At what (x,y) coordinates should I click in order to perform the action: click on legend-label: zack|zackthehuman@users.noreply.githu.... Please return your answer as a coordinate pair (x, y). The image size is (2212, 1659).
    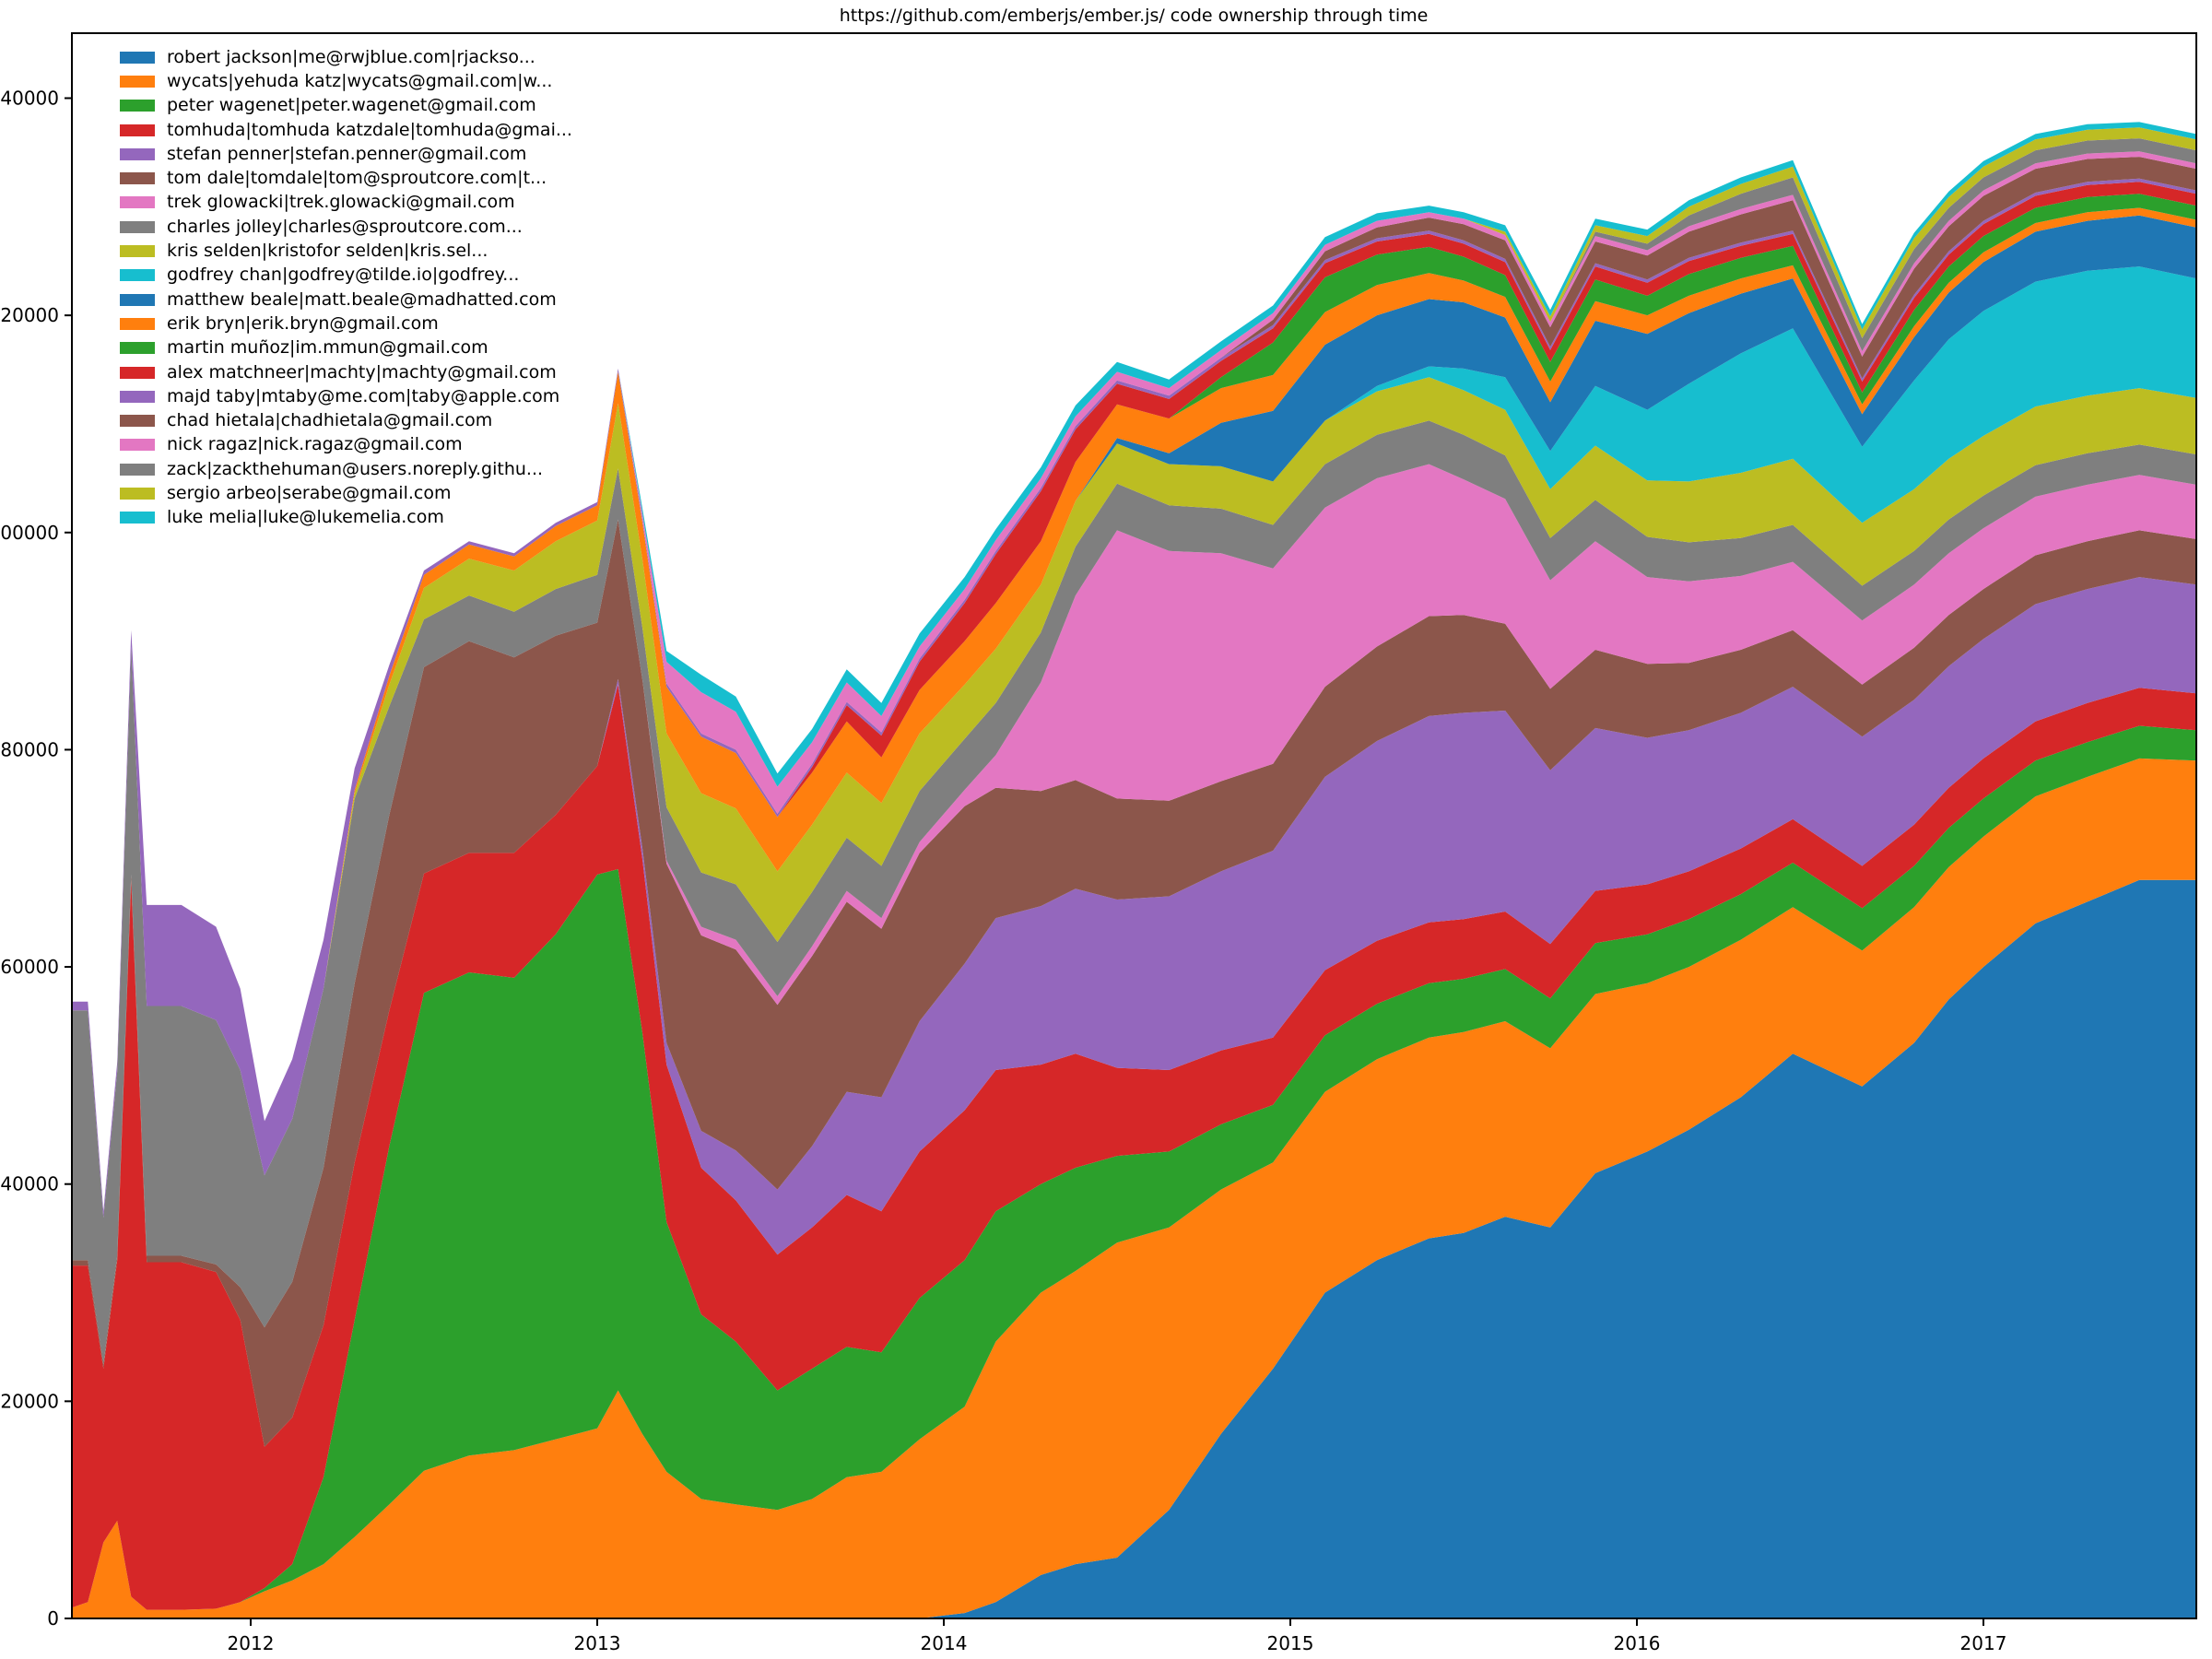
    Looking at the image, I should click on (355, 468).